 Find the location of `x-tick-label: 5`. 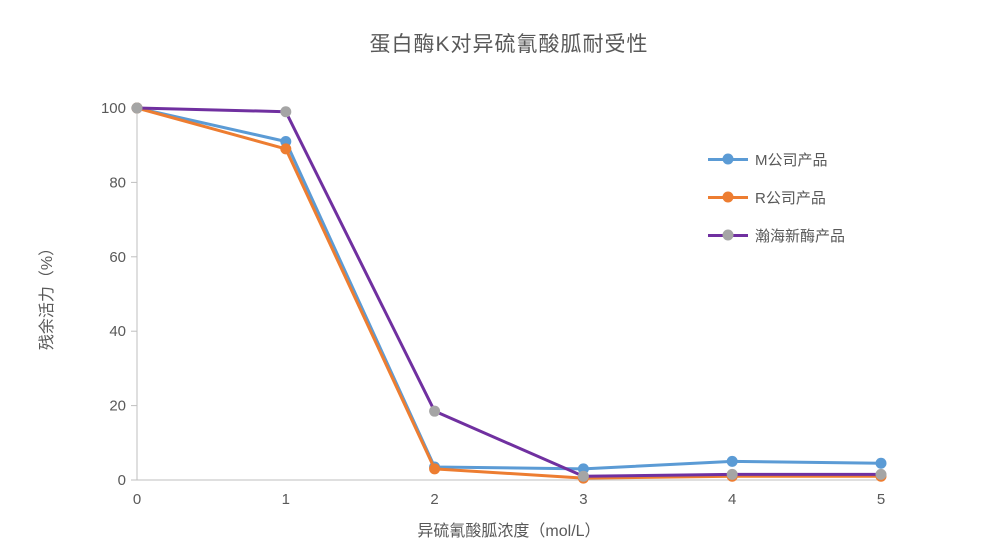

x-tick-label: 5 is located at coordinates (881, 499).